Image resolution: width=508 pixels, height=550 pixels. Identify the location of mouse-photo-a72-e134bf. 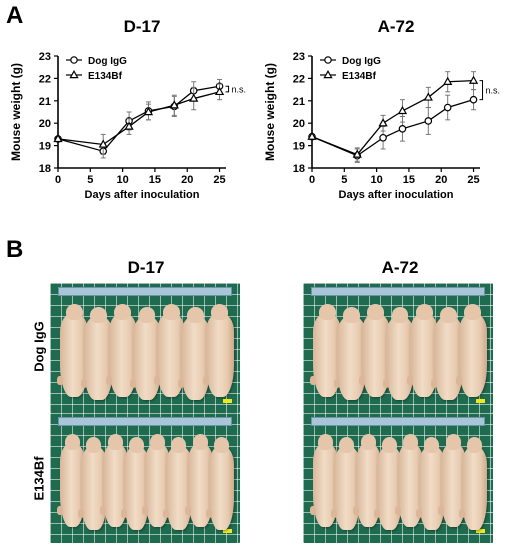
(398, 478).